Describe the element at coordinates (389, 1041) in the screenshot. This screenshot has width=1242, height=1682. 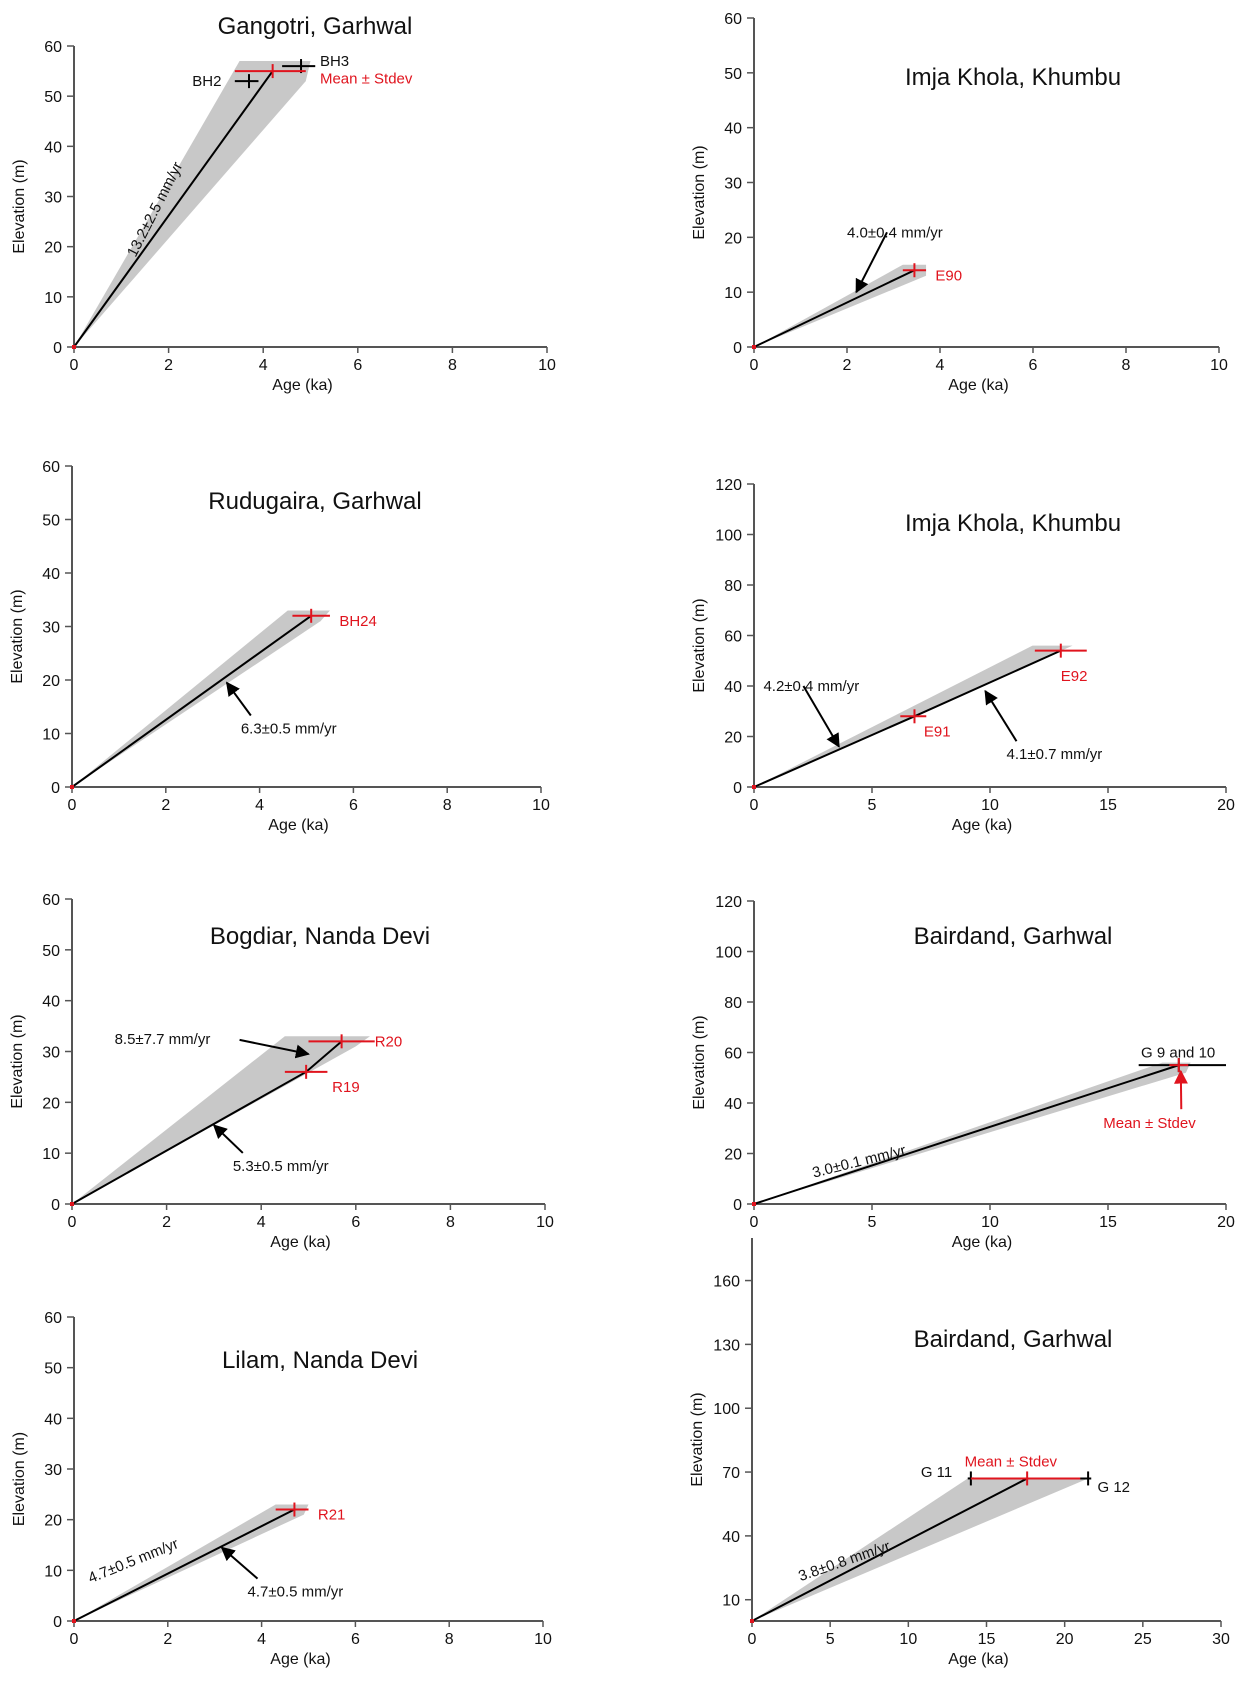
I see `sample-label: R20` at that location.